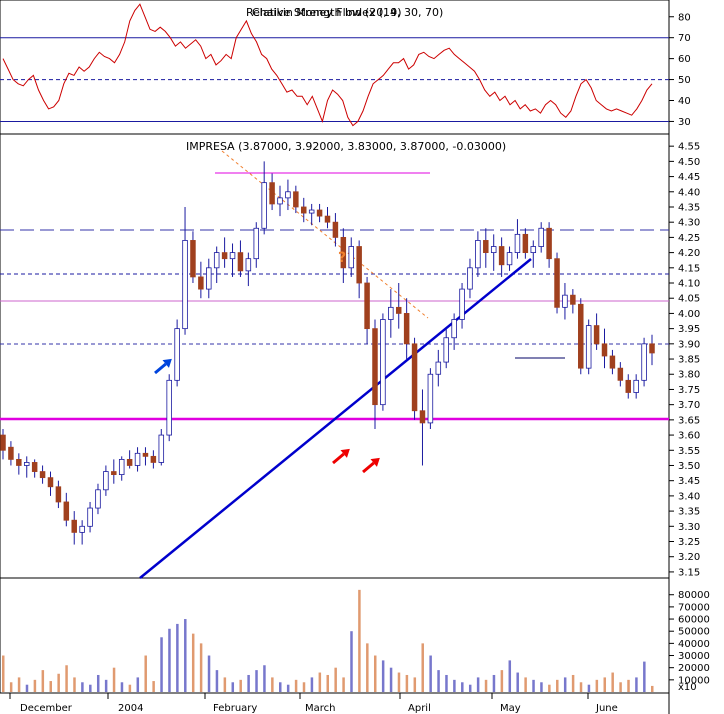 This screenshot has width=724, height=714. What do you see at coordinates (419, 708) in the screenshot?
I see `x-label-april: April` at bounding box center [419, 708].